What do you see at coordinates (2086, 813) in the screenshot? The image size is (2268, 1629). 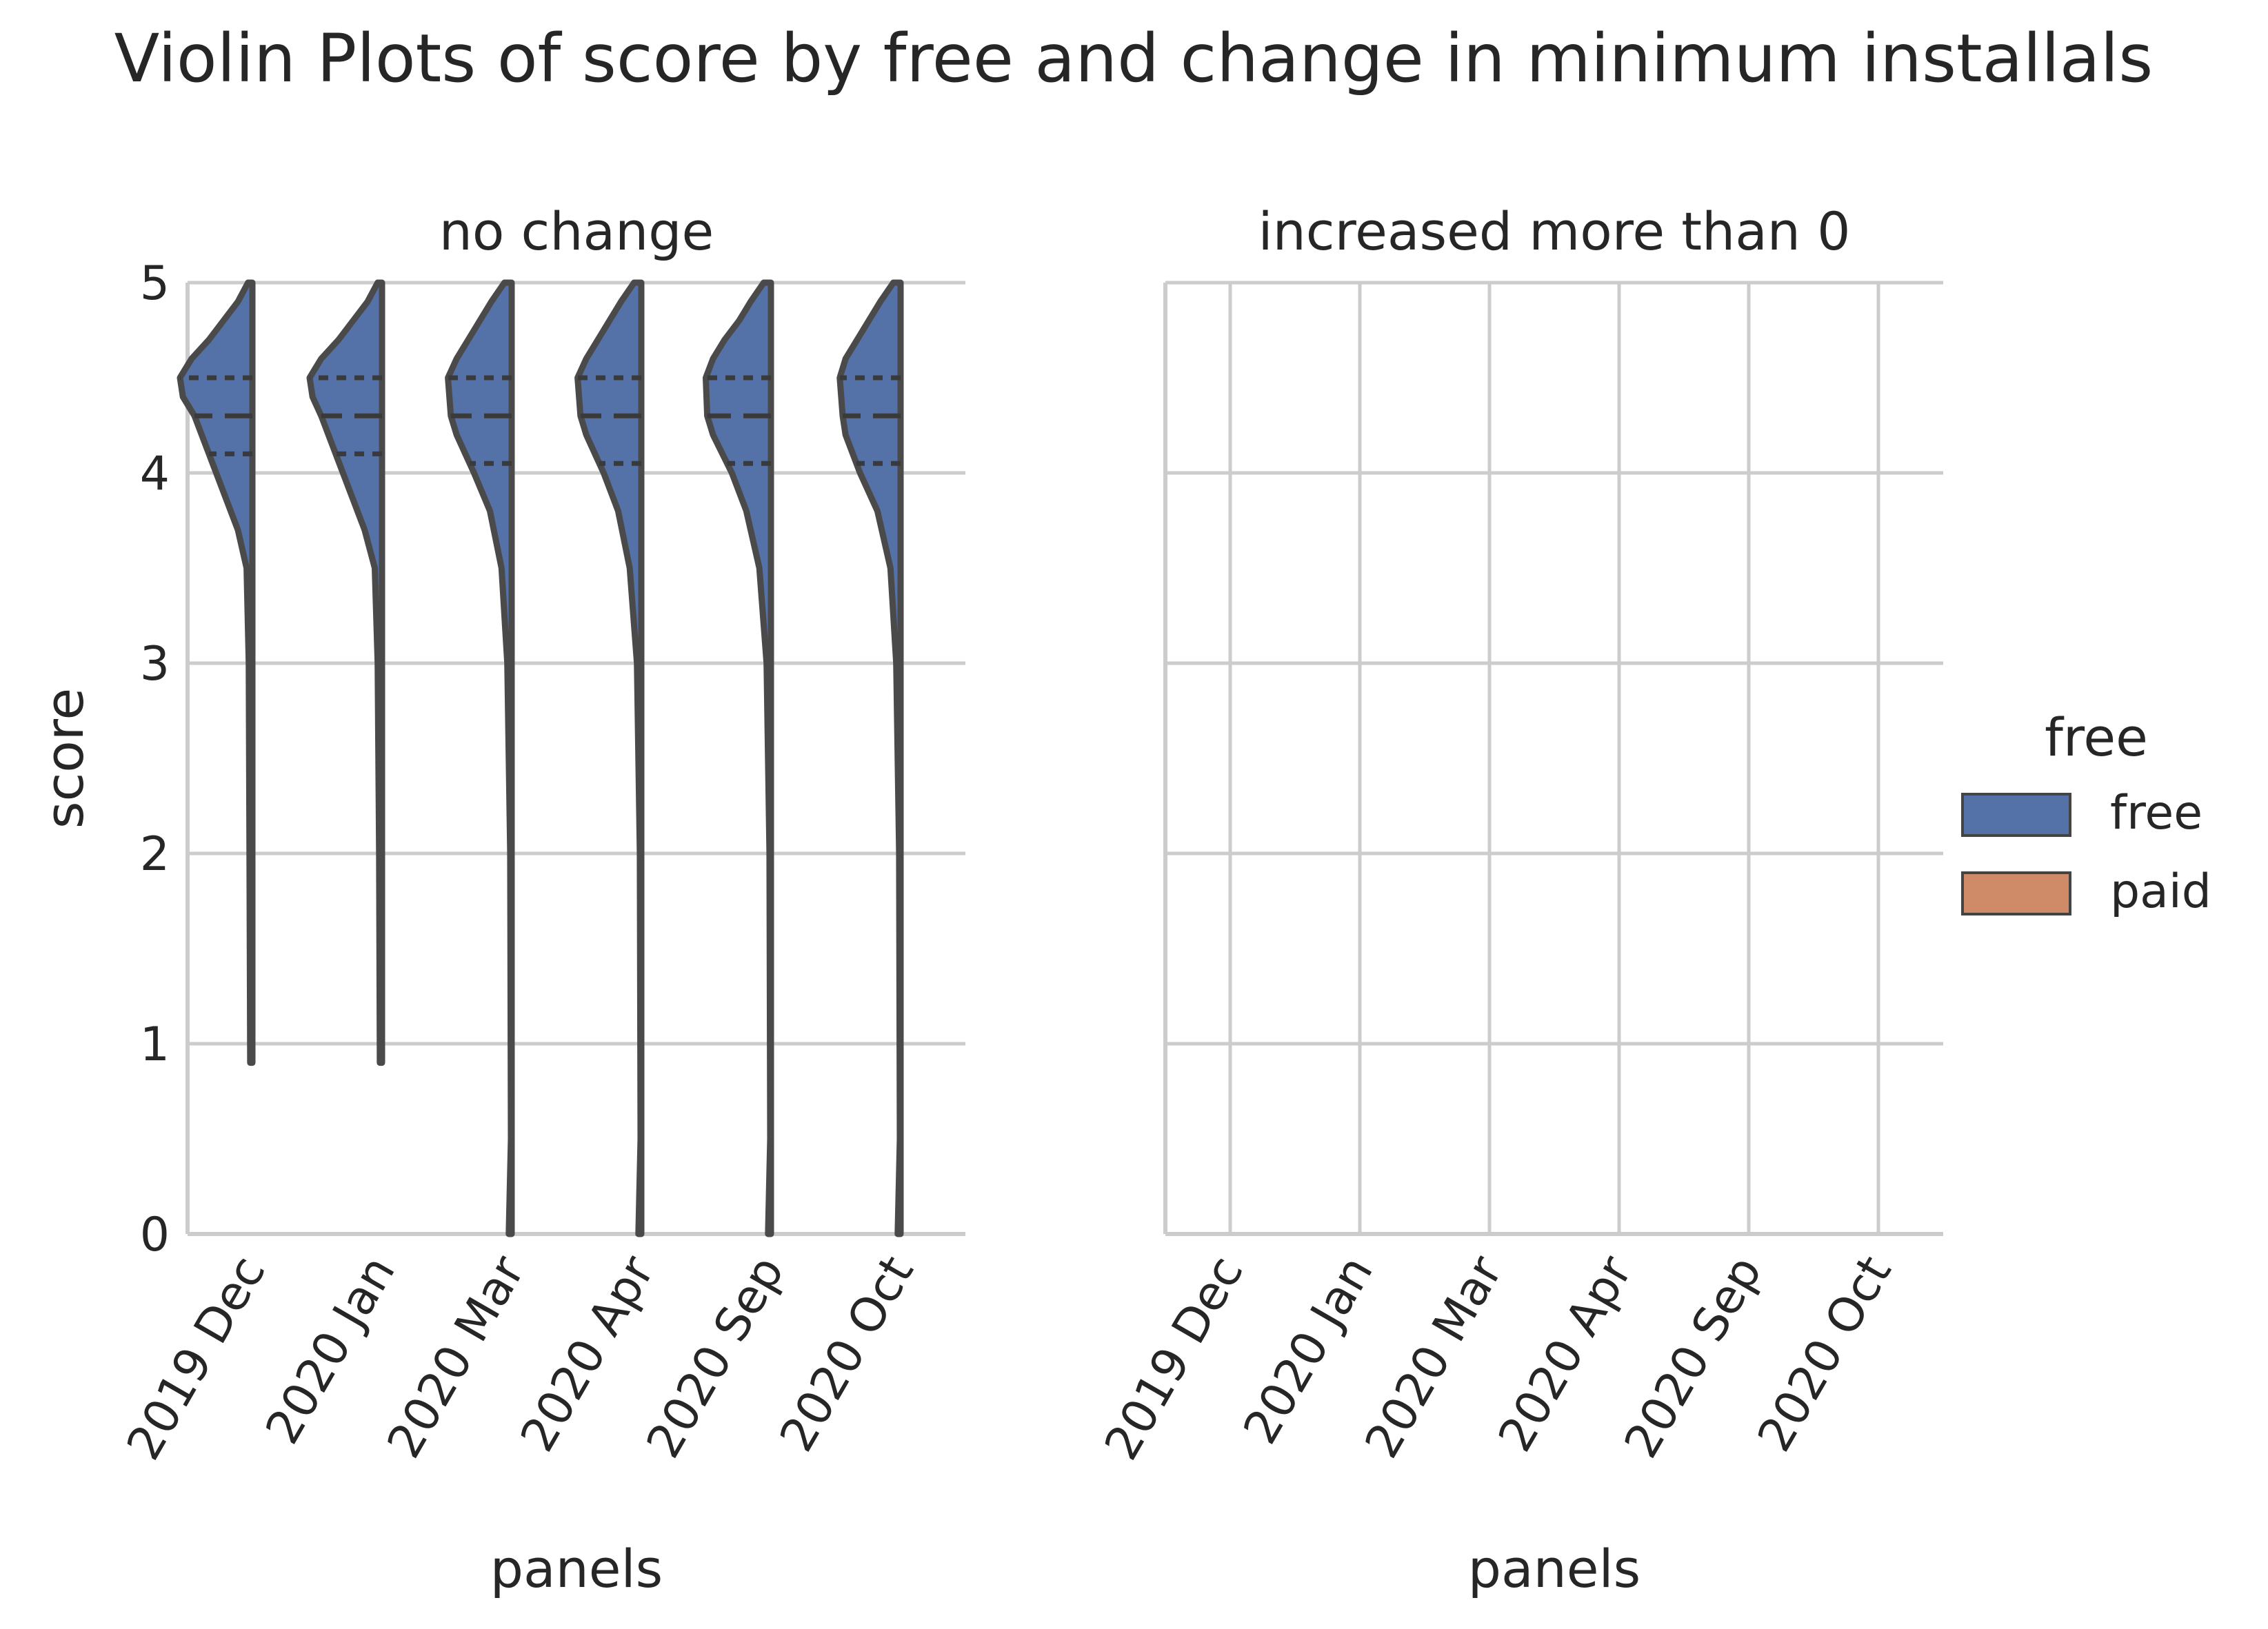 I see `legend: free free paid` at bounding box center [2086, 813].